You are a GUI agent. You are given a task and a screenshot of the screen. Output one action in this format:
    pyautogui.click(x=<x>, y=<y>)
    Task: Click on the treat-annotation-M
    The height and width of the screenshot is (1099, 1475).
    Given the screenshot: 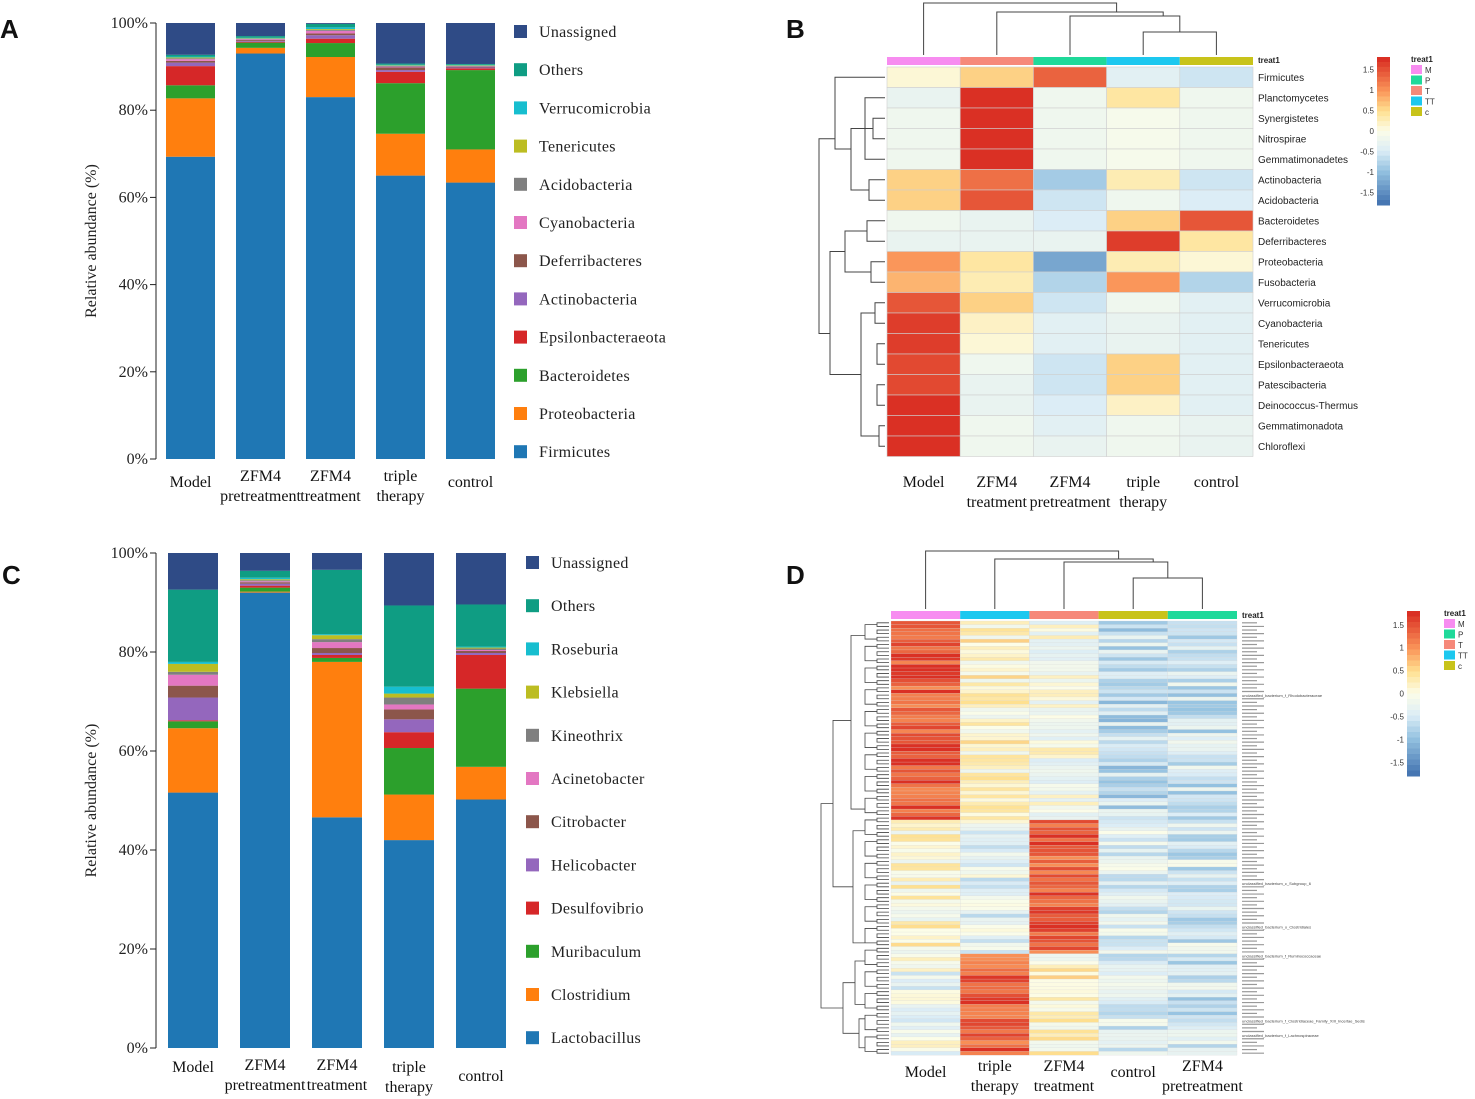 What is the action you would take?
    pyautogui.click(x=926, y=615)
    